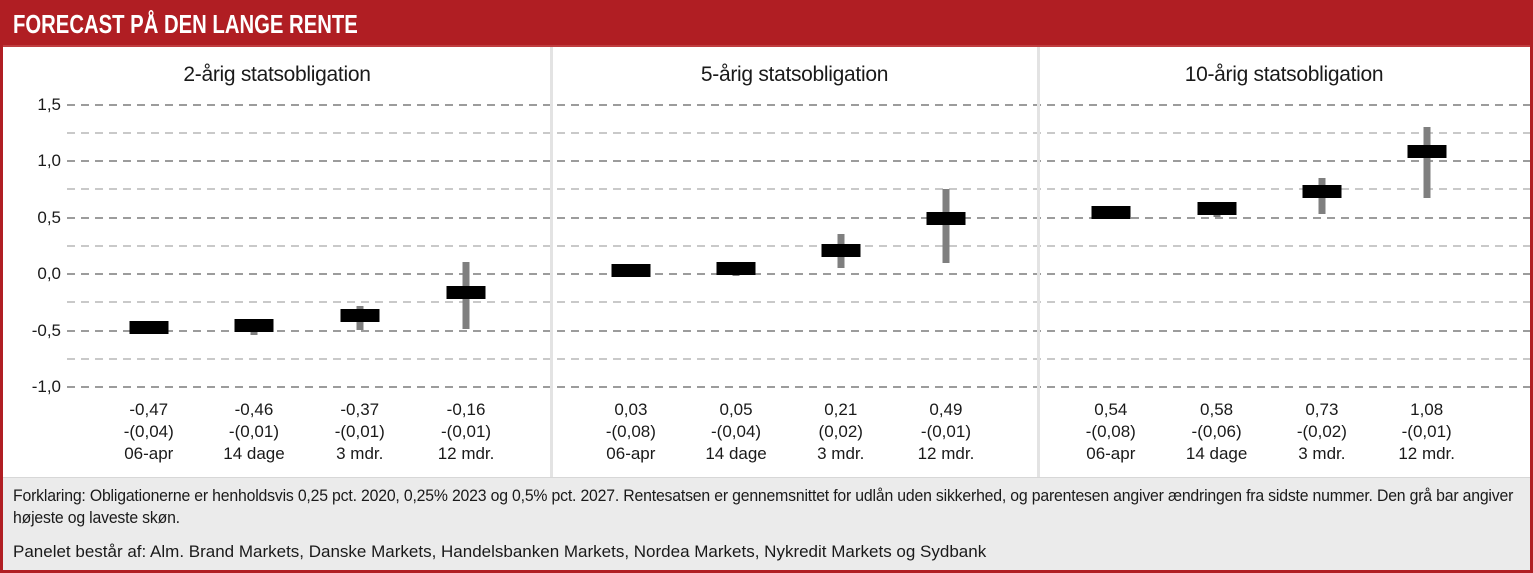  I want to click on report-header: FORECAST PÅ DEN LANGE RENTE, so click(766, 25).